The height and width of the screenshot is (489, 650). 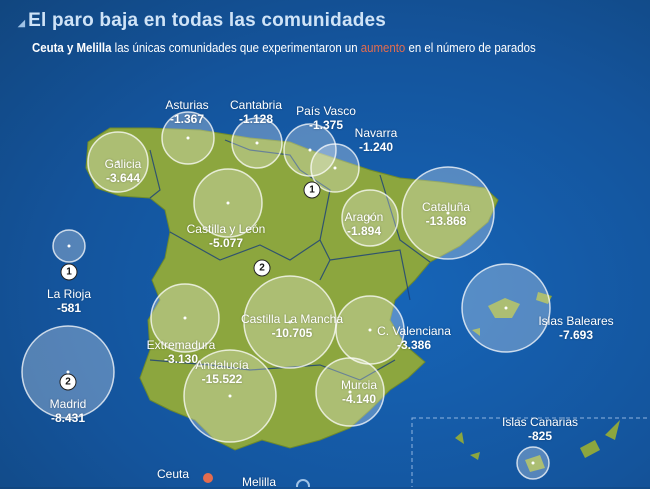 What do you see at coordinates (326, 125) in the screenshot?
I see `region-value: -1.375` at bounding box center [326, 125].